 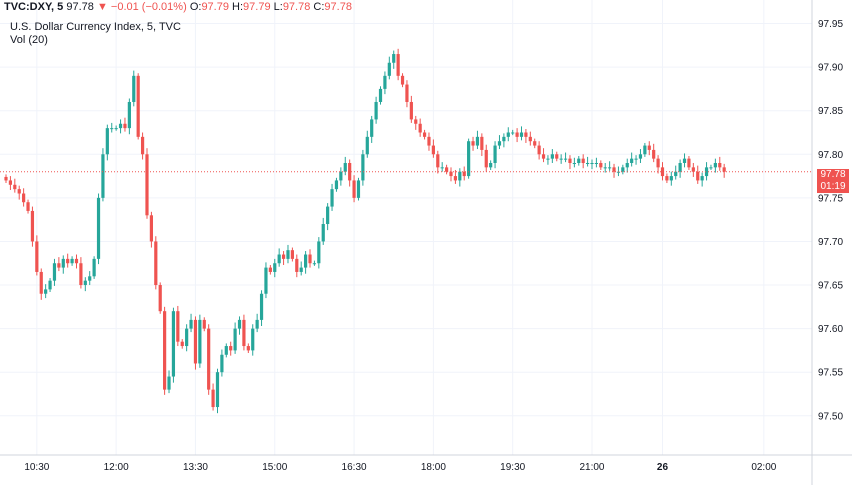 I want to click on last-price-label: 97.78, so click(x=80, y=7).